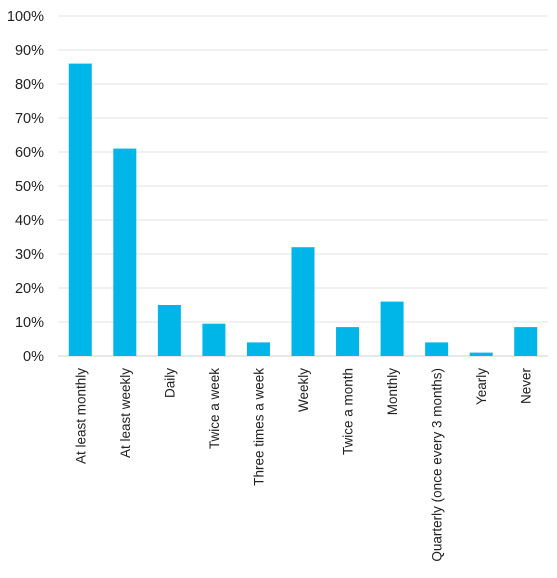 Image resolution: width=557 pixels, height=578 pixels. Describe the element at coordinates (348, 411) in the screenshot. I see `x-tick-label: Twice a month` at that location.